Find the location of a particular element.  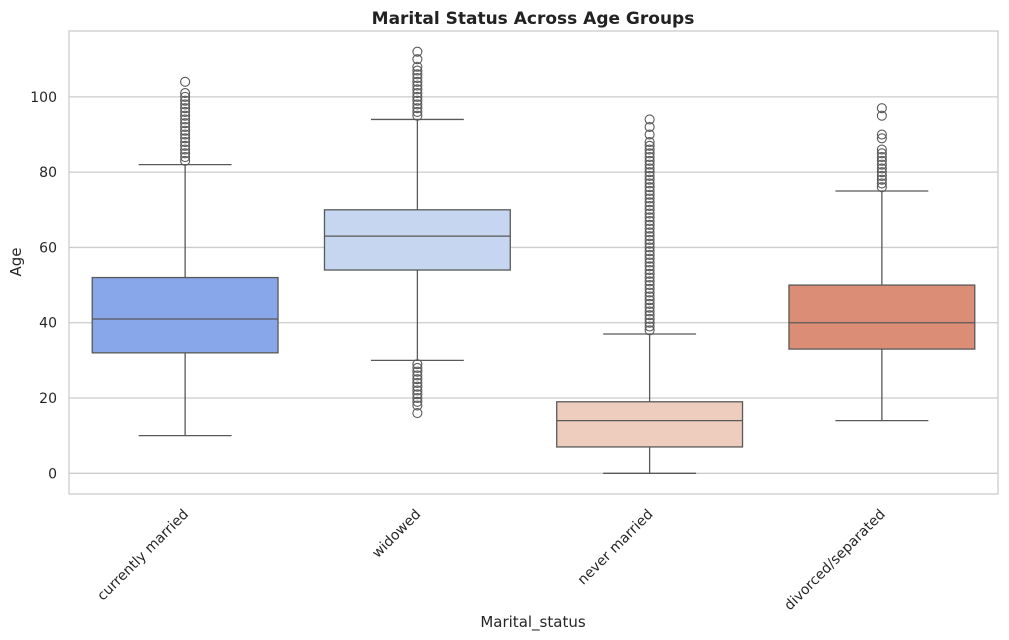

y-axis-label: Age is located at coordinates (16, 261).